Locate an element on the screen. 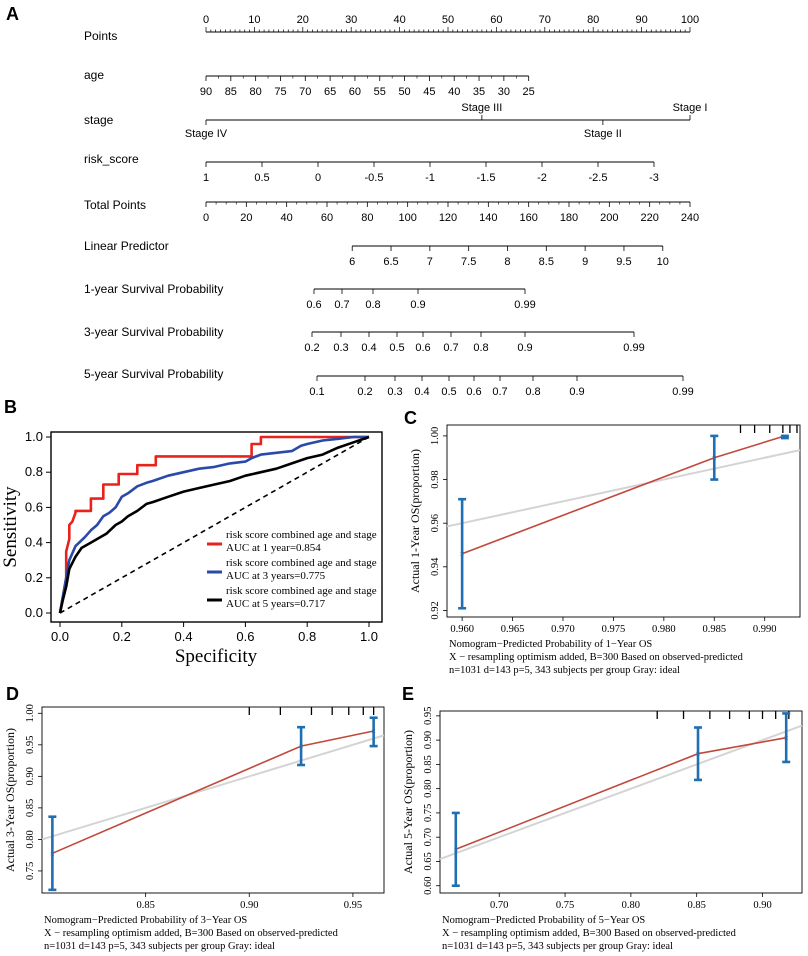 The image size is (808, 956). calibration-y-tick-label: 0.75 is located at coordinates (30, 871).